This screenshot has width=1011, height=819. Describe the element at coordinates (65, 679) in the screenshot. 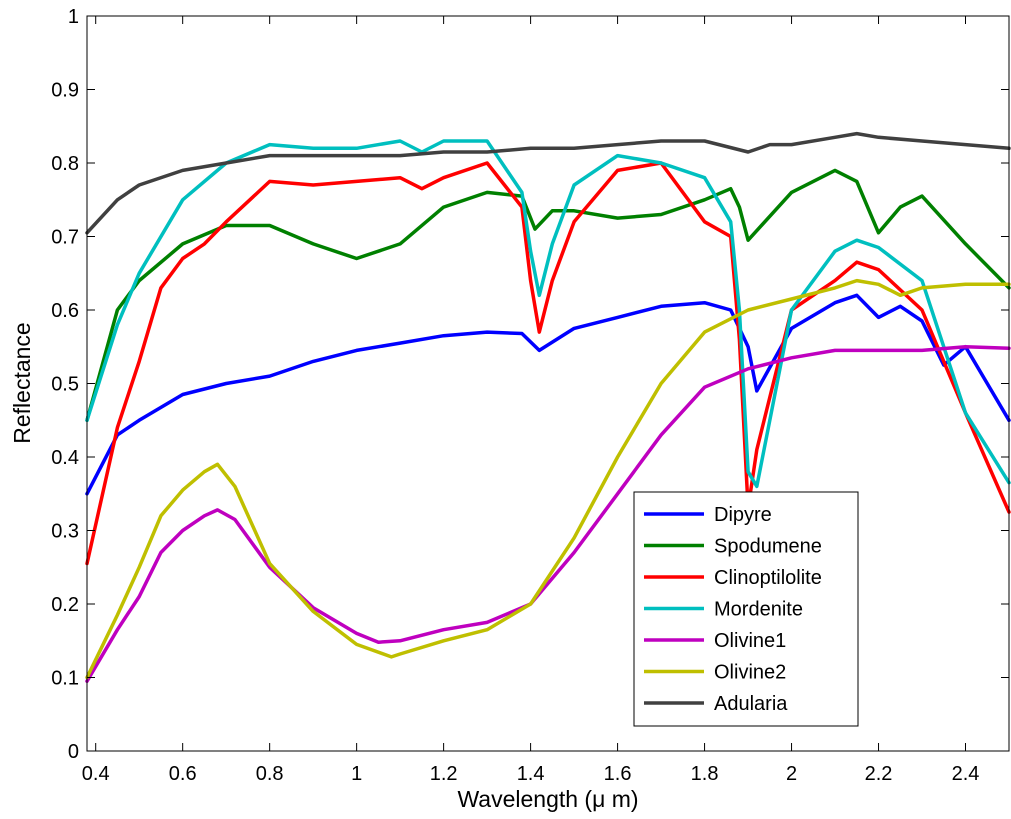

I see `y-tick-label: 0.1` at that location.